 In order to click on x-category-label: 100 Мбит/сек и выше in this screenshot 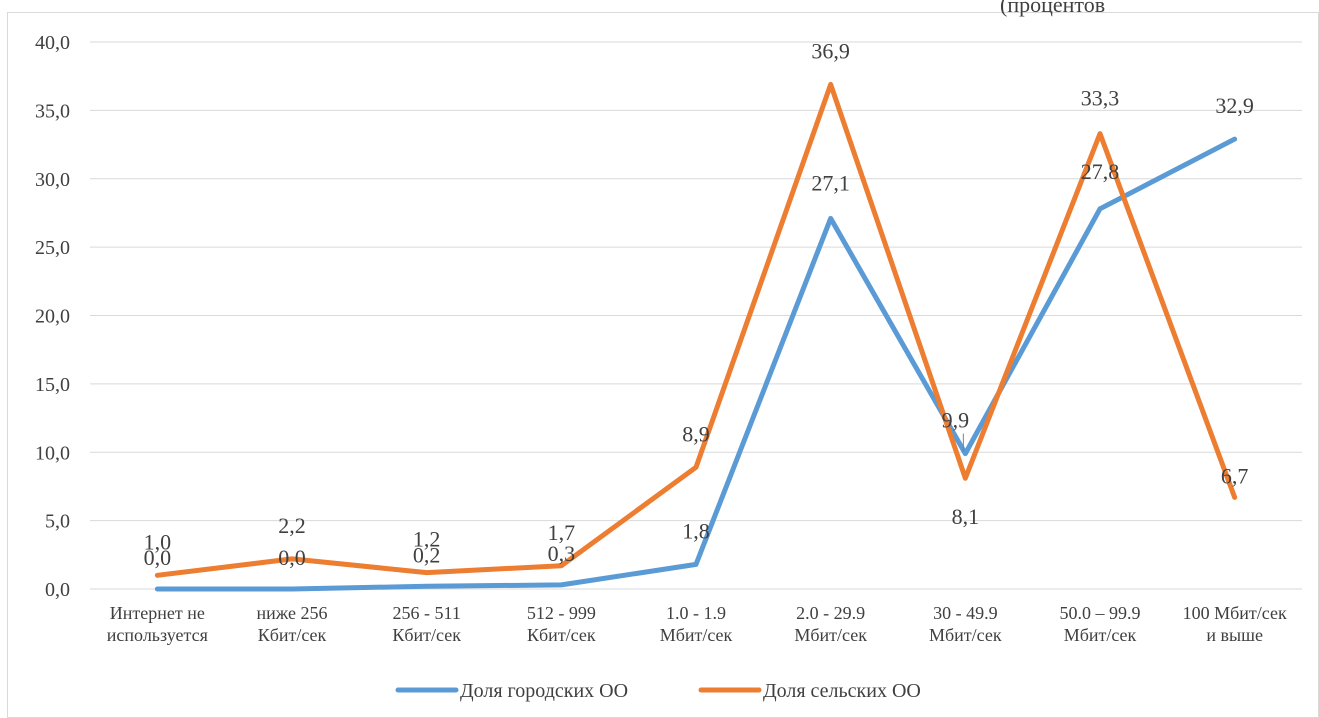, I will do `click(1235, 624)`.